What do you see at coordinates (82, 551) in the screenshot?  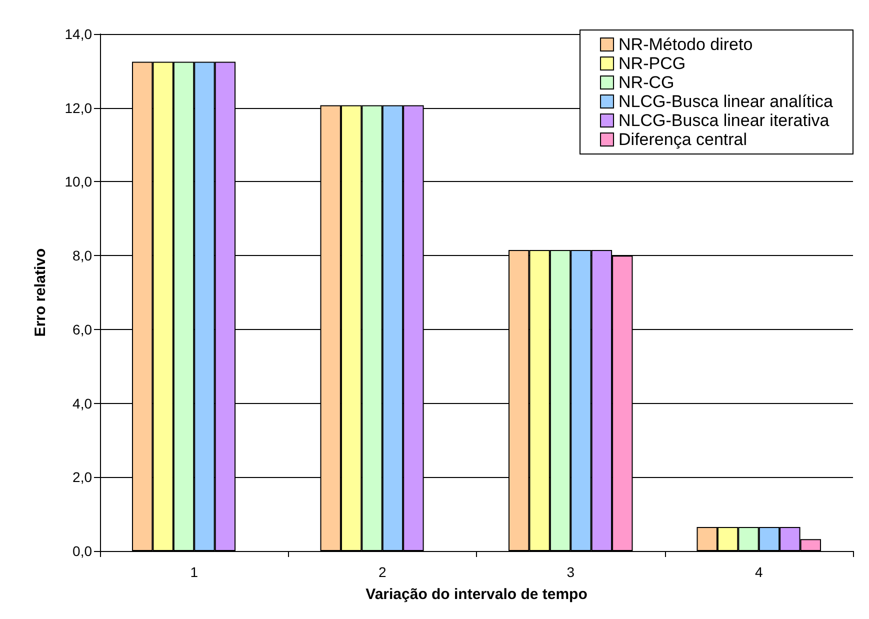 I see `y-tick-label: 0,0` at bounding box center [82, 551].